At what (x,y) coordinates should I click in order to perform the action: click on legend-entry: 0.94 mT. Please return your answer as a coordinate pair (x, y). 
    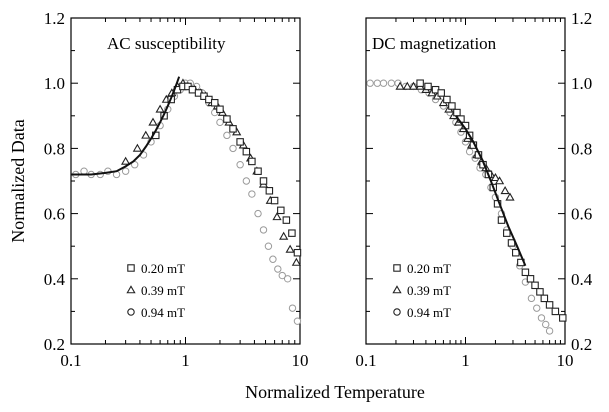
    Looking at the image, I should click on (163, 312).